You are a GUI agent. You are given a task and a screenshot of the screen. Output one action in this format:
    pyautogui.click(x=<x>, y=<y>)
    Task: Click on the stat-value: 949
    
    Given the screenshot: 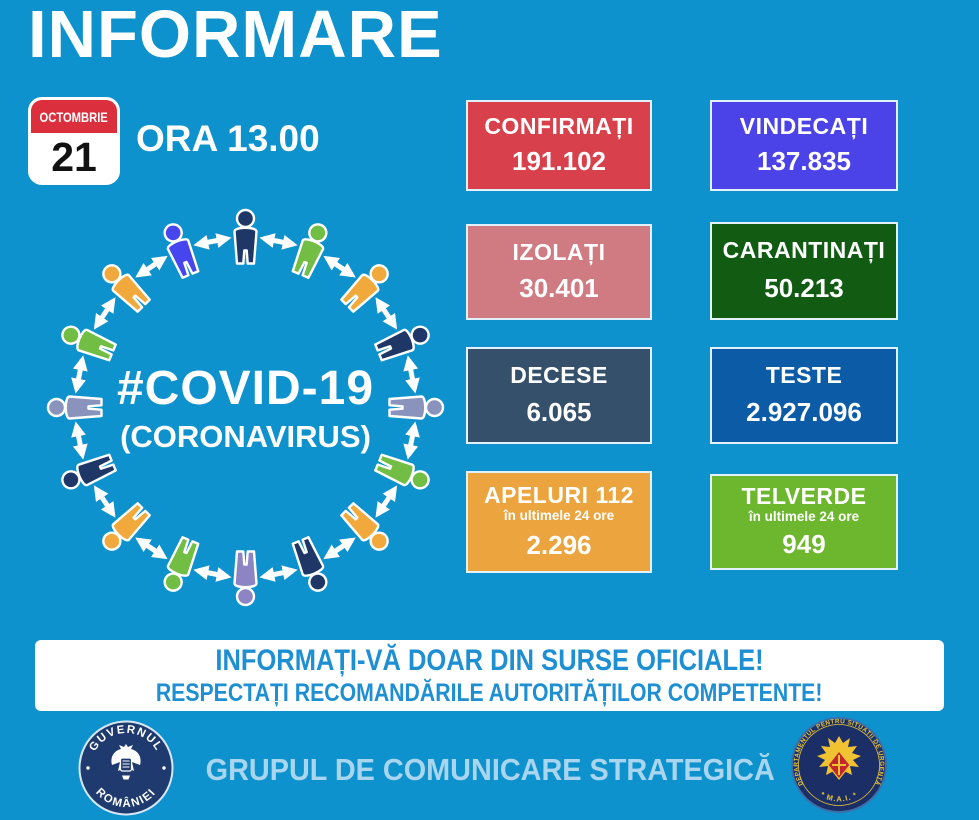 What is the action you would take?
    pyautogui.click(x=804, y=543)
    